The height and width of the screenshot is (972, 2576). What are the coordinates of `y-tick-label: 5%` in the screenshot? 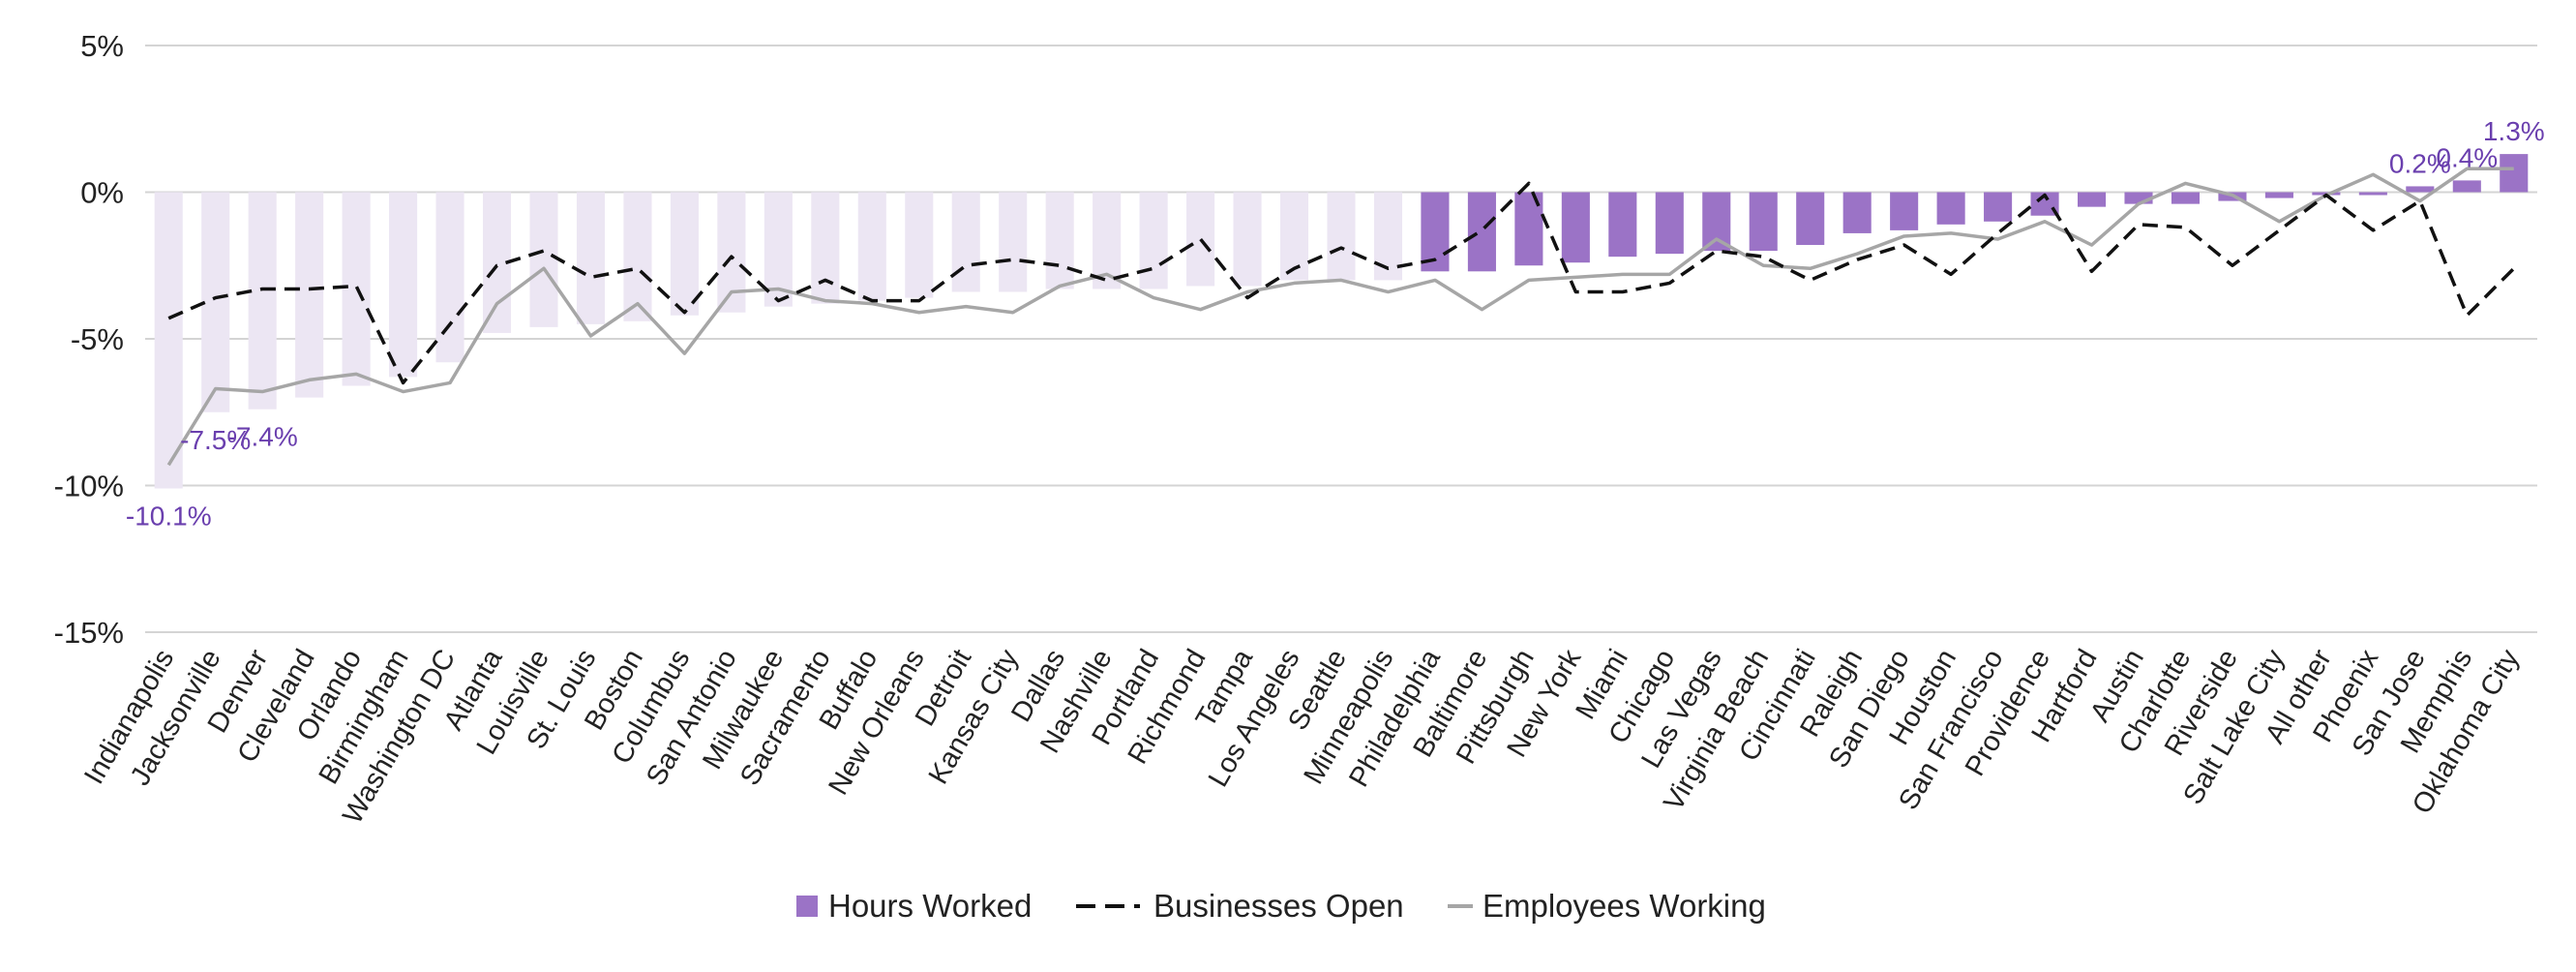 It's located at (102, 46).